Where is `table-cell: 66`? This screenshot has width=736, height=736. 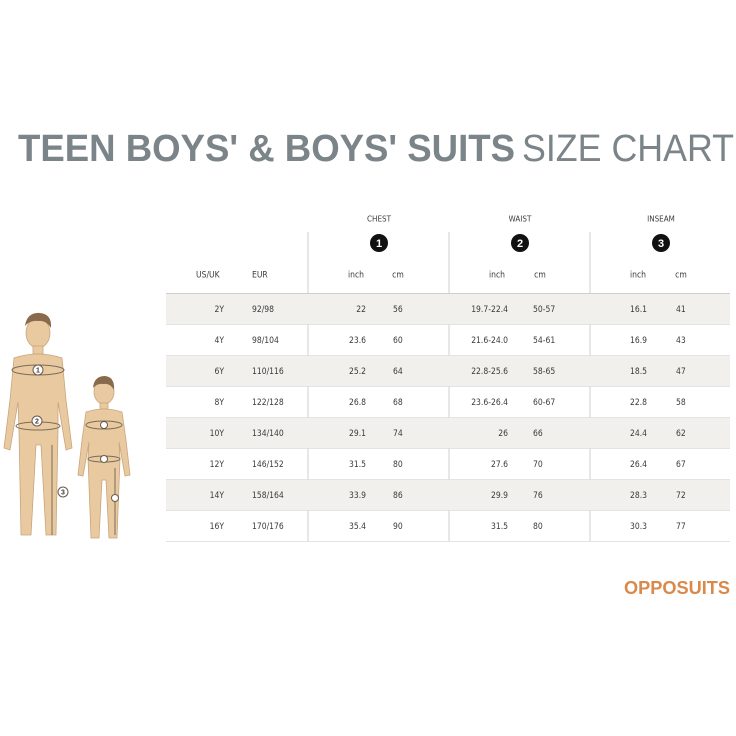 table-cell: 66 is located at coordinates (538, 434).